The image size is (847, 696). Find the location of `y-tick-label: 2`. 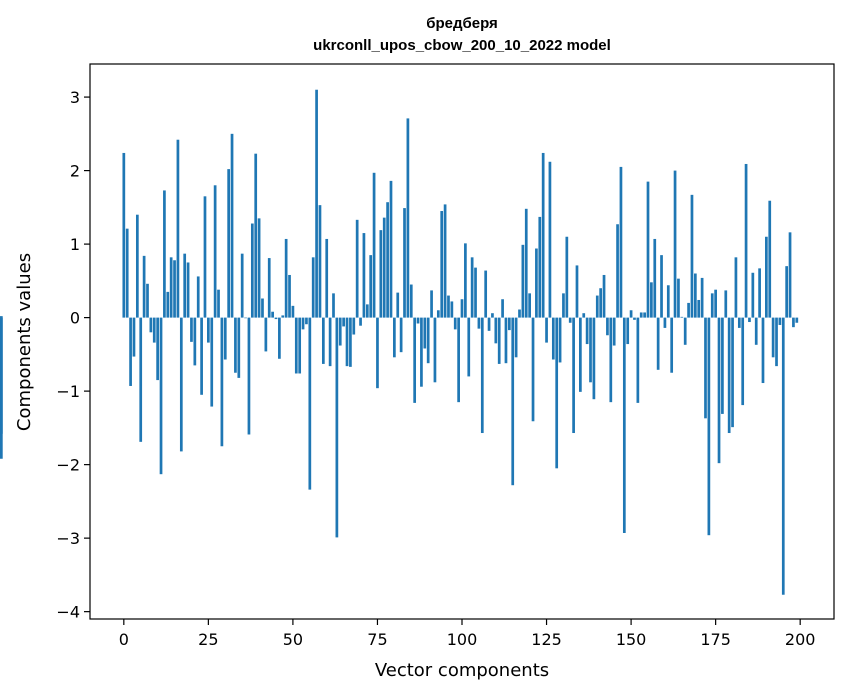

y-tick-label: 2 is located at coordinates (75, 171).